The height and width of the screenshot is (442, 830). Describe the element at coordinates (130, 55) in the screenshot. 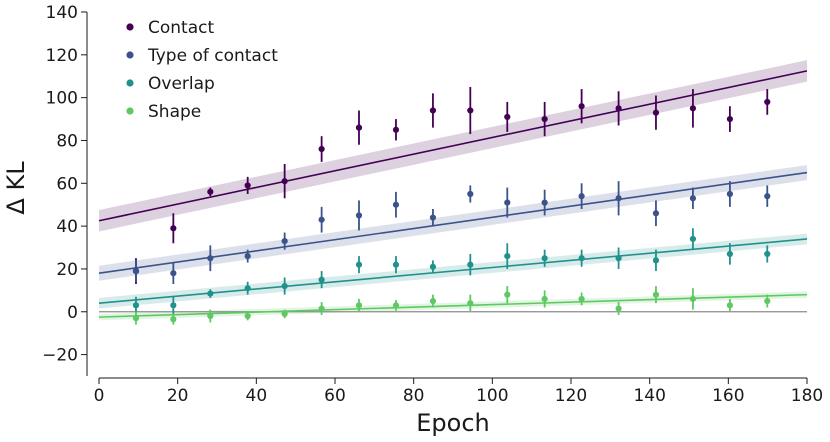

I see `type-of-contact-legend-marker` at that location.